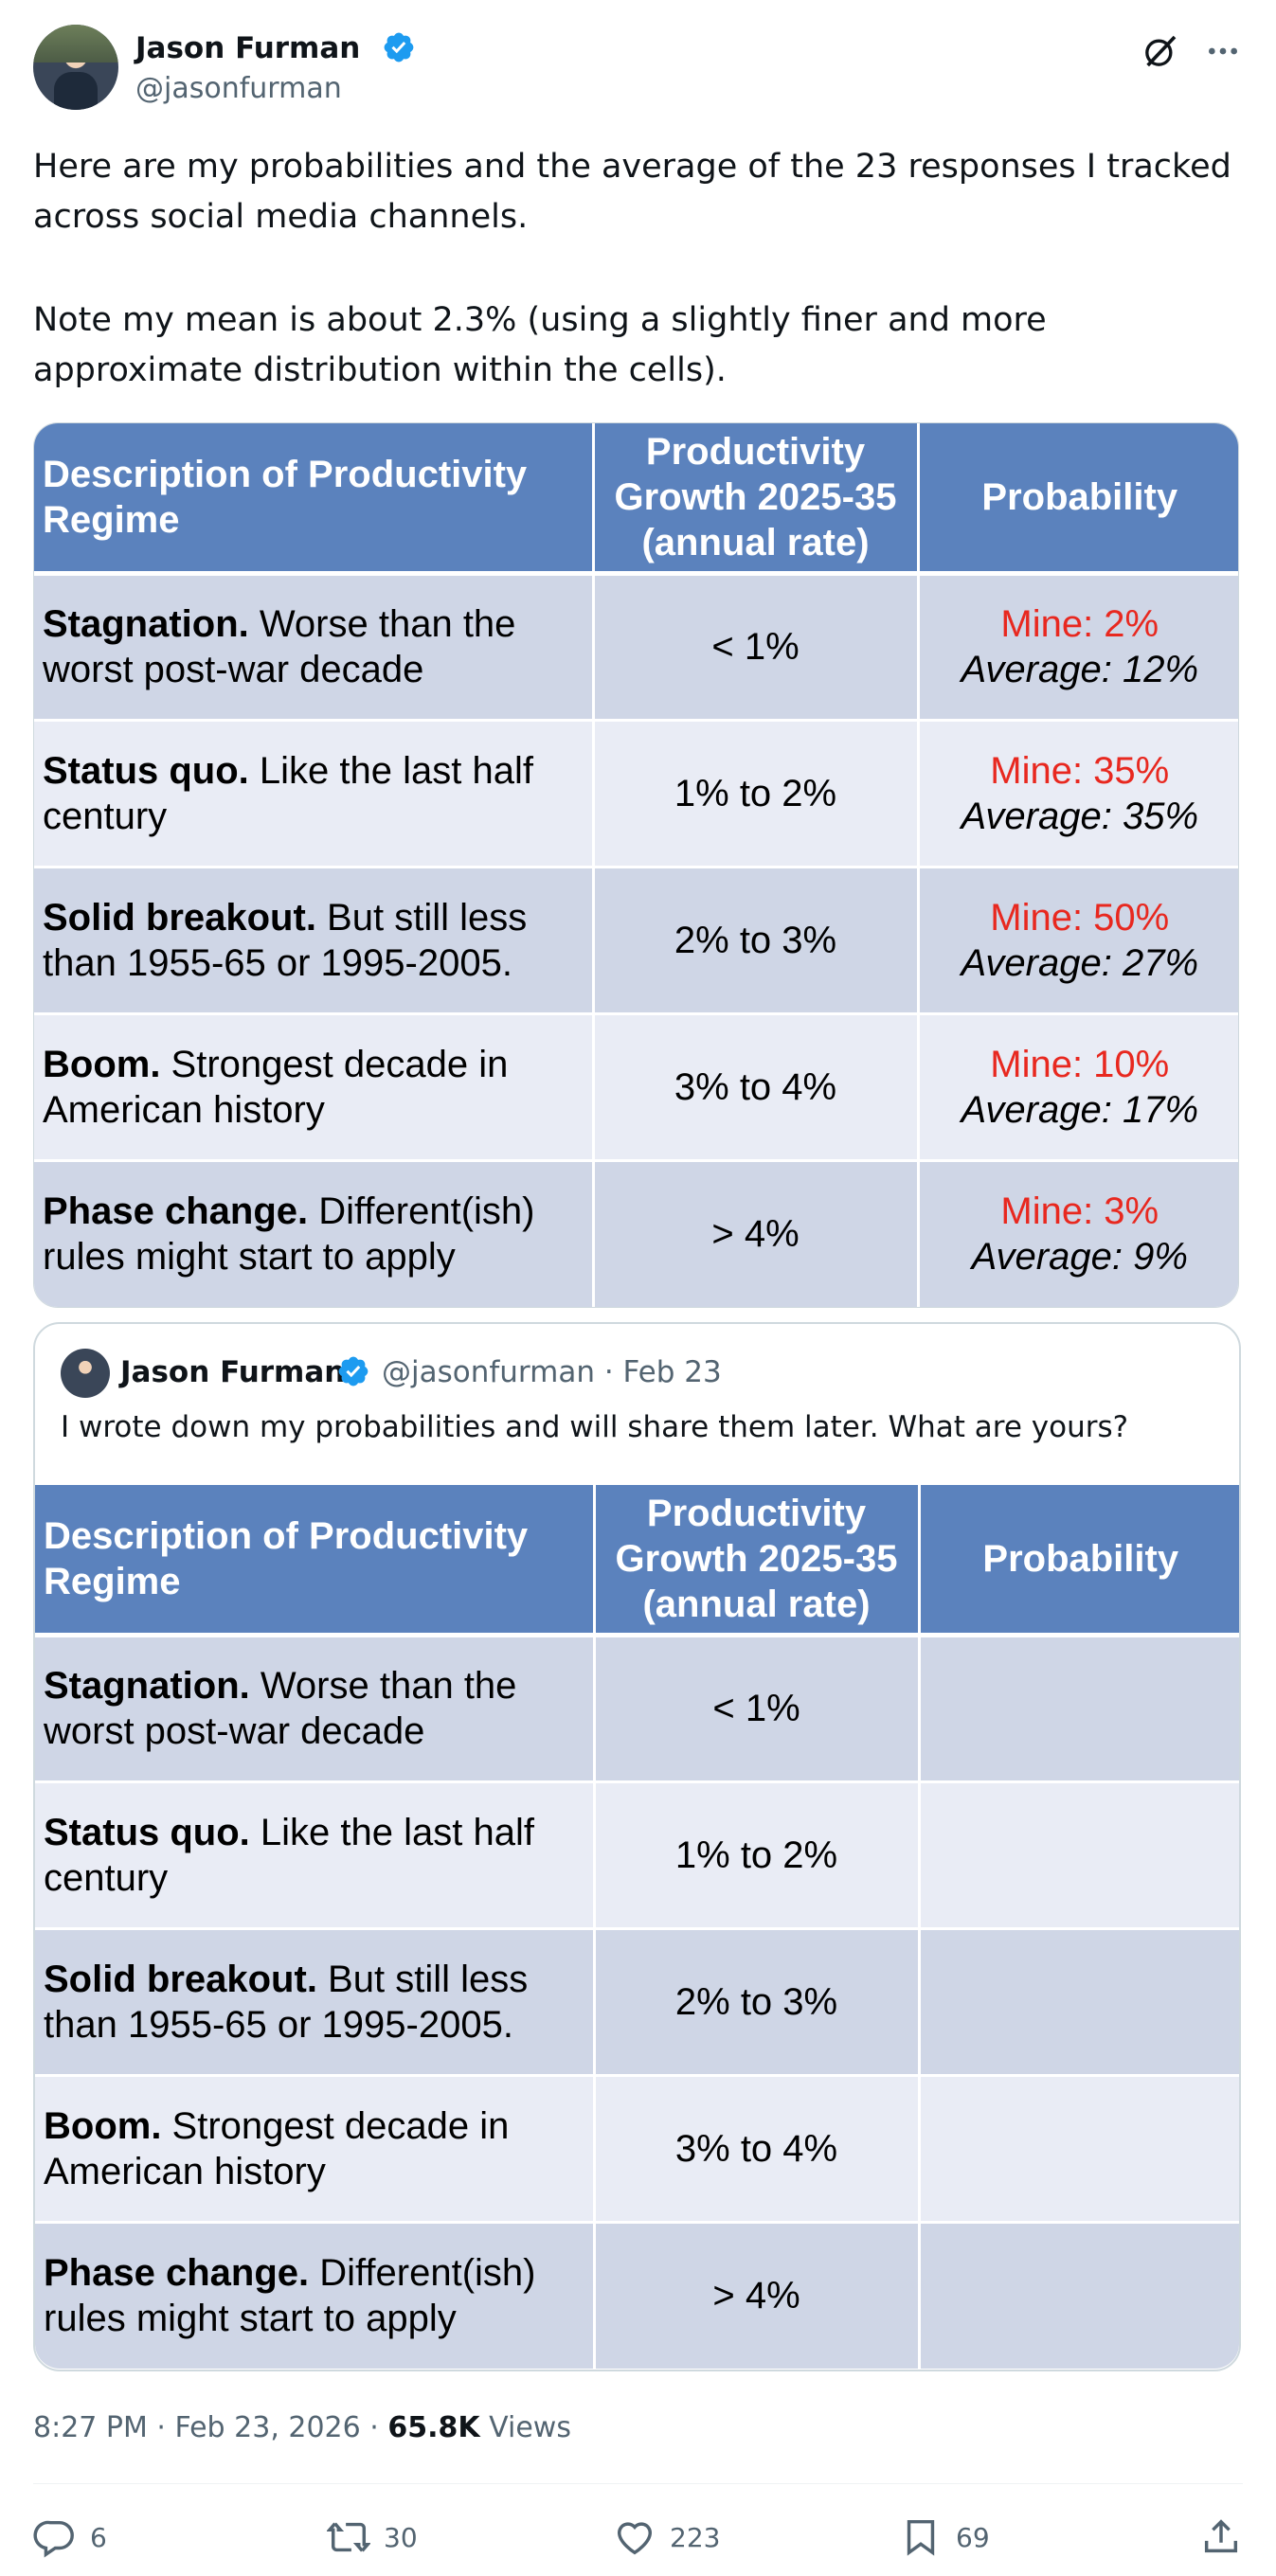 This screenshot has height=2576, width=1276. Describe the element at coordinates (401, 2537) in the screenshot. I see `retweet-count: 30` at that location.